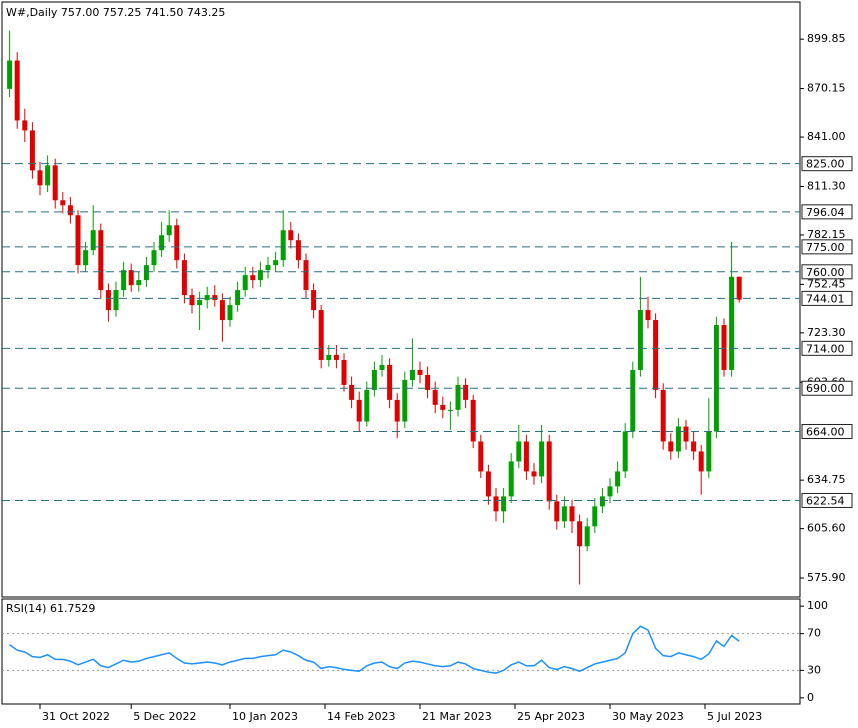  What do you see at coordinates (50, 608) in the screenshot?
I see `rsi-title: RSI(14) 61.7529` at bounding box center [50, 608].